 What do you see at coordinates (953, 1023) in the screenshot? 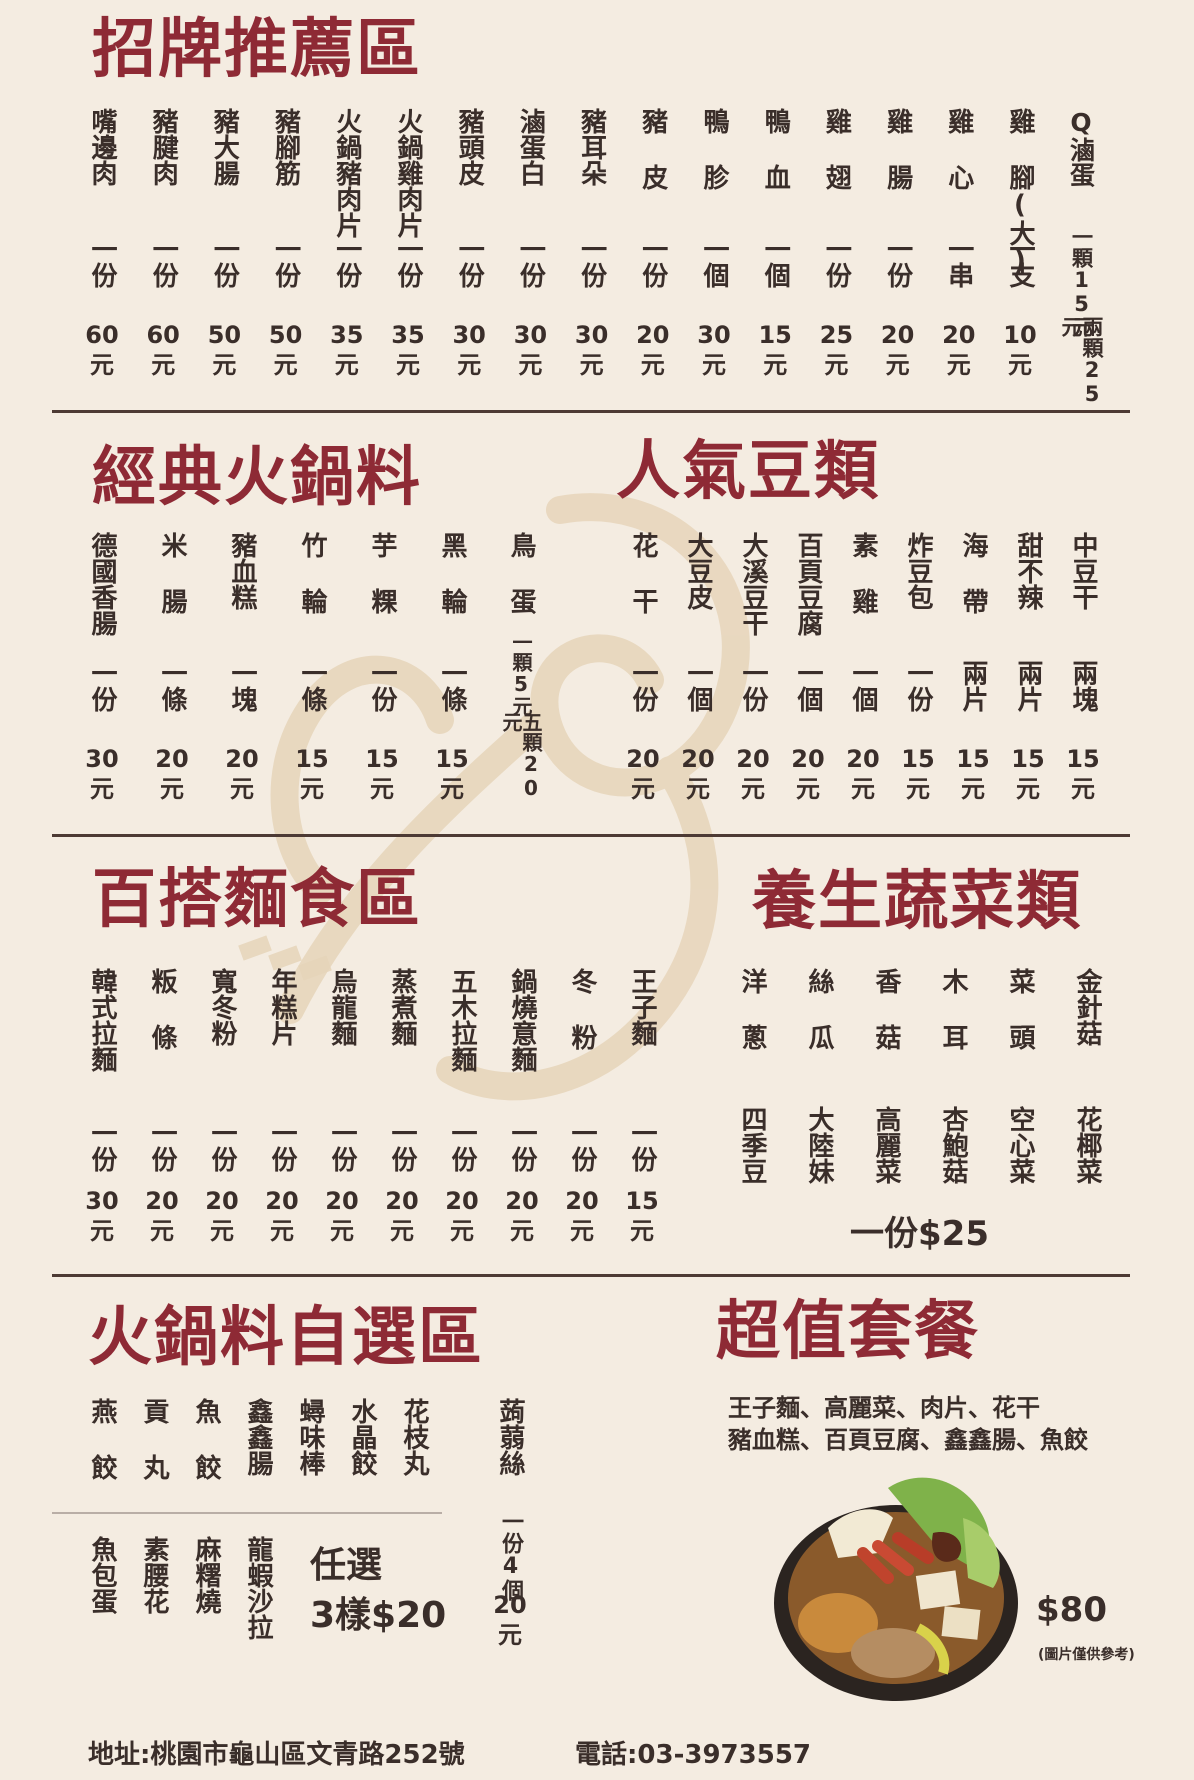
I see `veg-top-item: 木 耳` at bounding box center [953, 1023].